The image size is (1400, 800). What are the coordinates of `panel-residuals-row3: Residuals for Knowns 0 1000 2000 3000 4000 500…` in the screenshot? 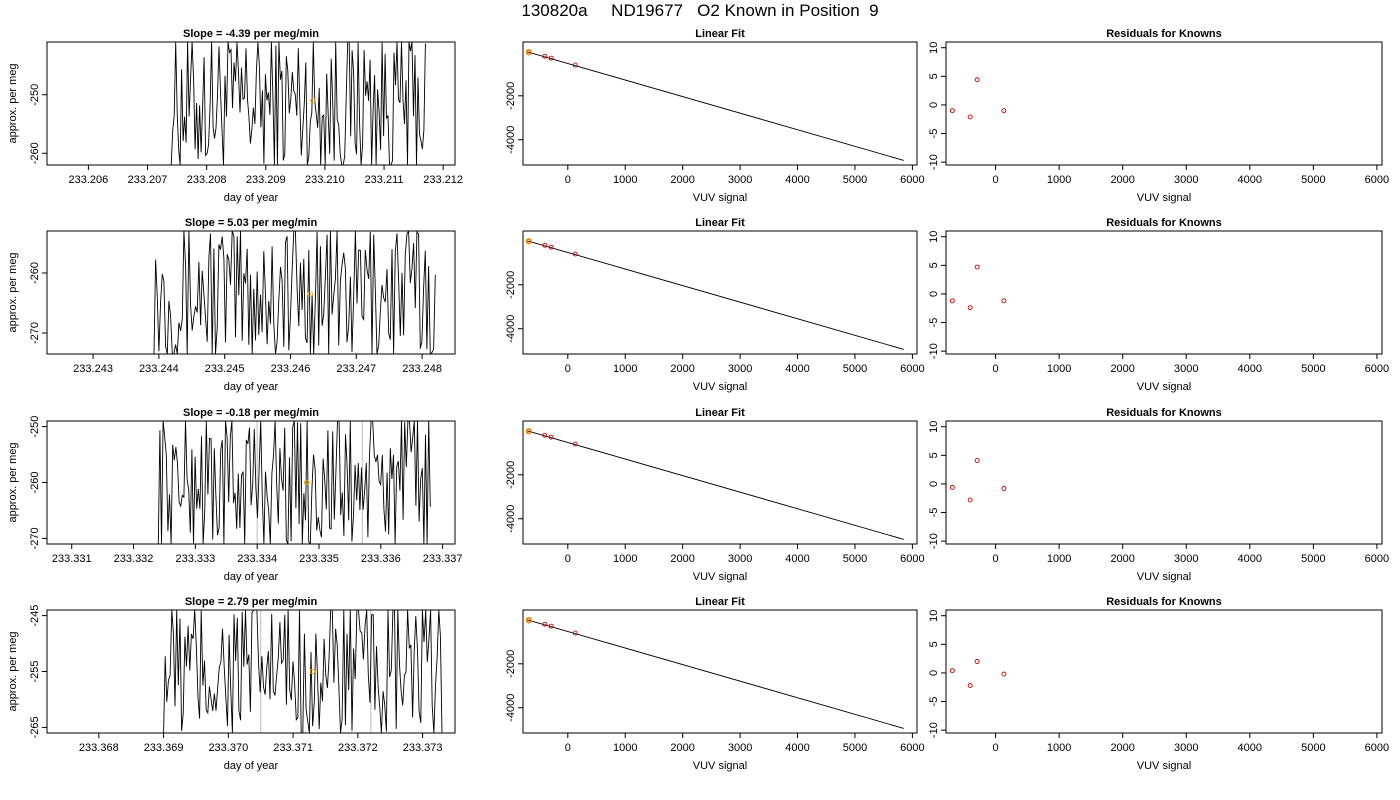 It's located at (1158, 684).